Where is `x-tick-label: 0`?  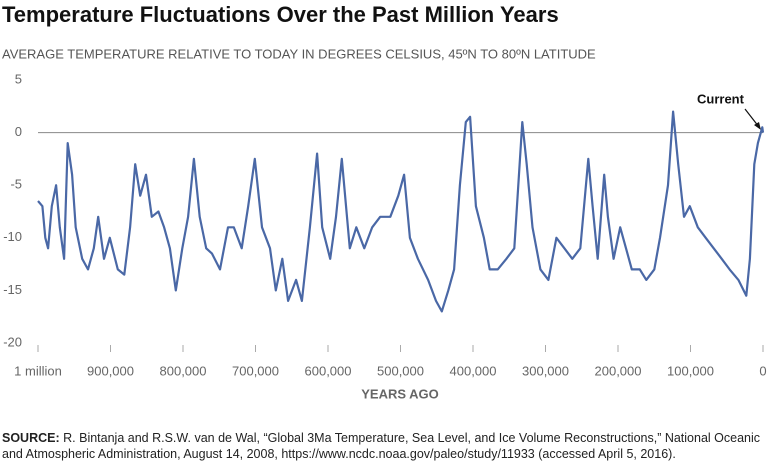 x-tick-label: 0 is located at coordinates (762, 370).